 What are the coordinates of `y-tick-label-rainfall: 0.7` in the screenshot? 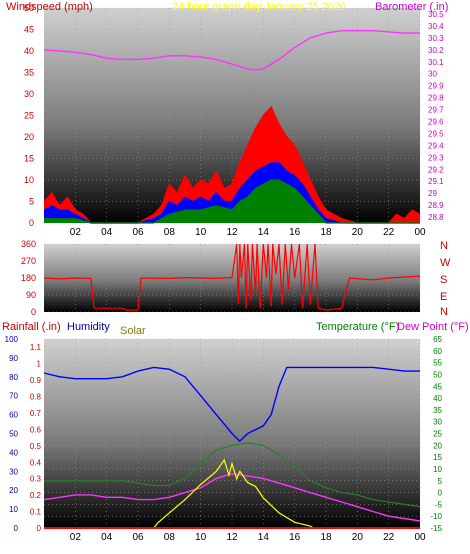 It's located at (36, 413).